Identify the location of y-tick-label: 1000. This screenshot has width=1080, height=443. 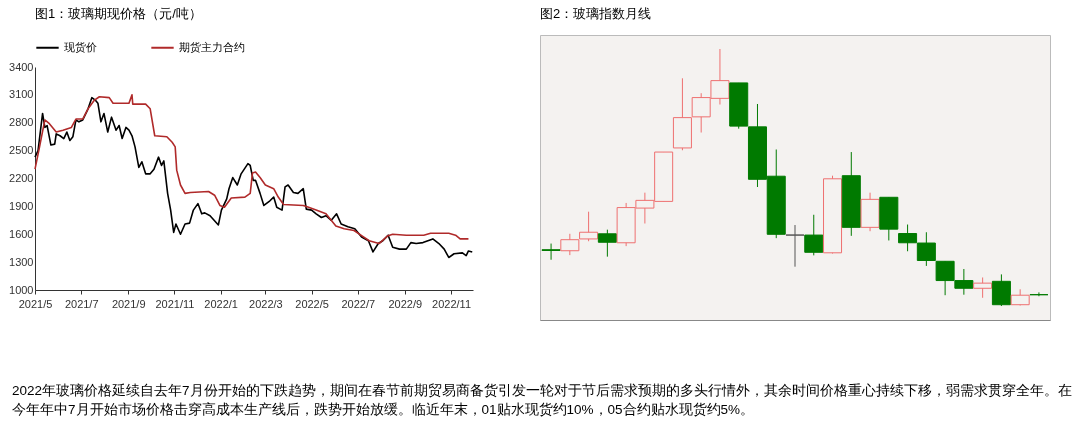
(21, 289).